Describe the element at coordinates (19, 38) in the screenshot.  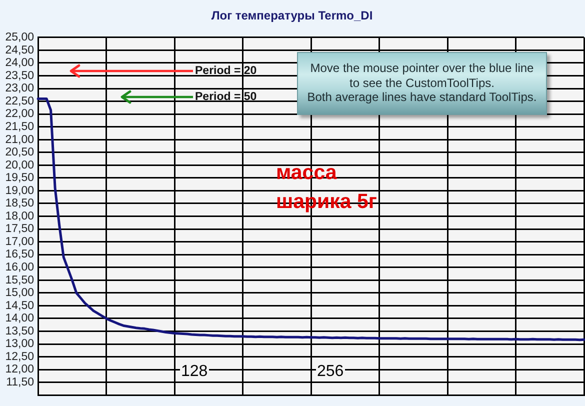
I see `y-tick-label: 25,00` at that location.